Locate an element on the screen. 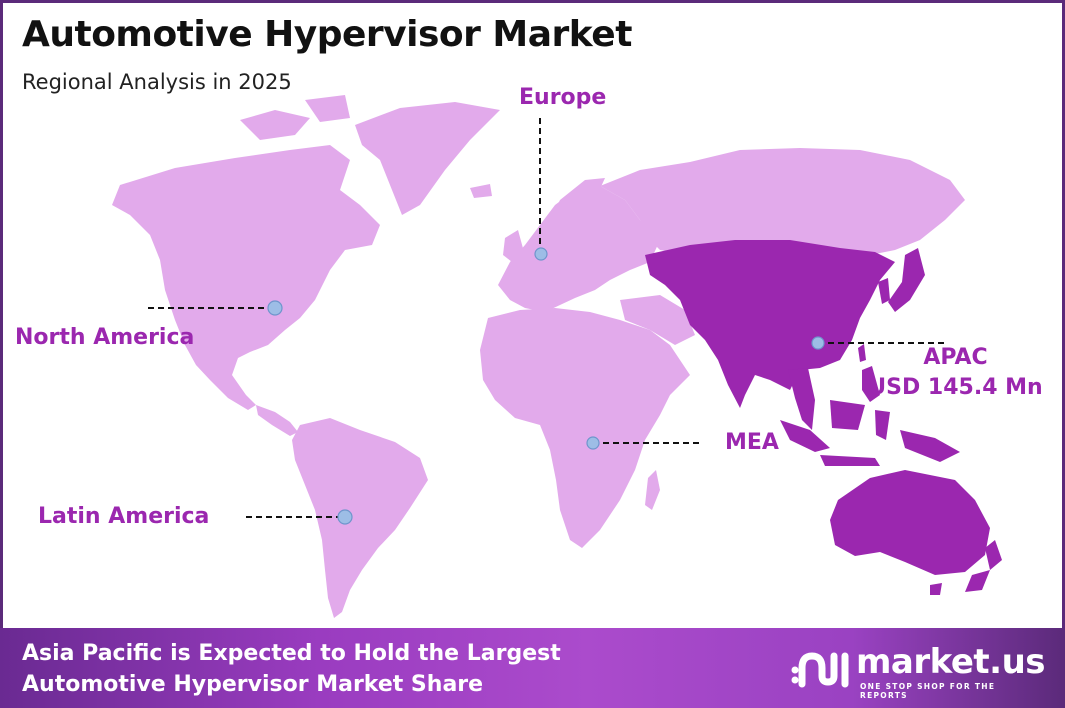 The image size is (1065, 708). europe-shape is located at coordinates (579, 249).